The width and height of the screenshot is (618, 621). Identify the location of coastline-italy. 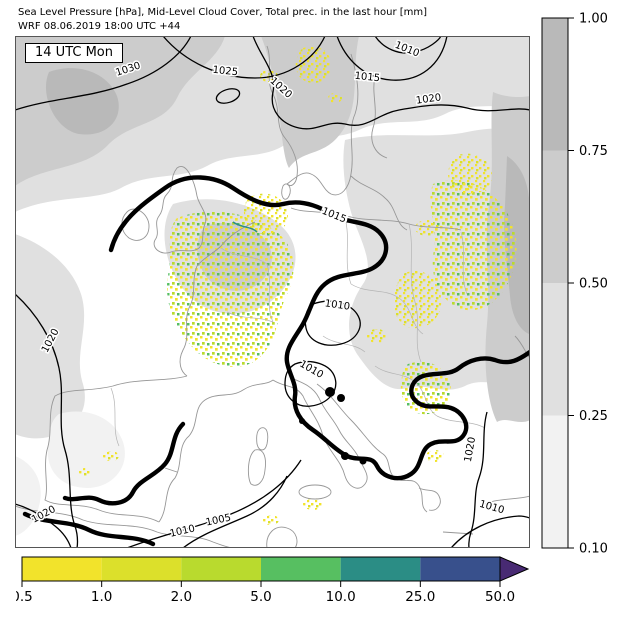
(320, 433).